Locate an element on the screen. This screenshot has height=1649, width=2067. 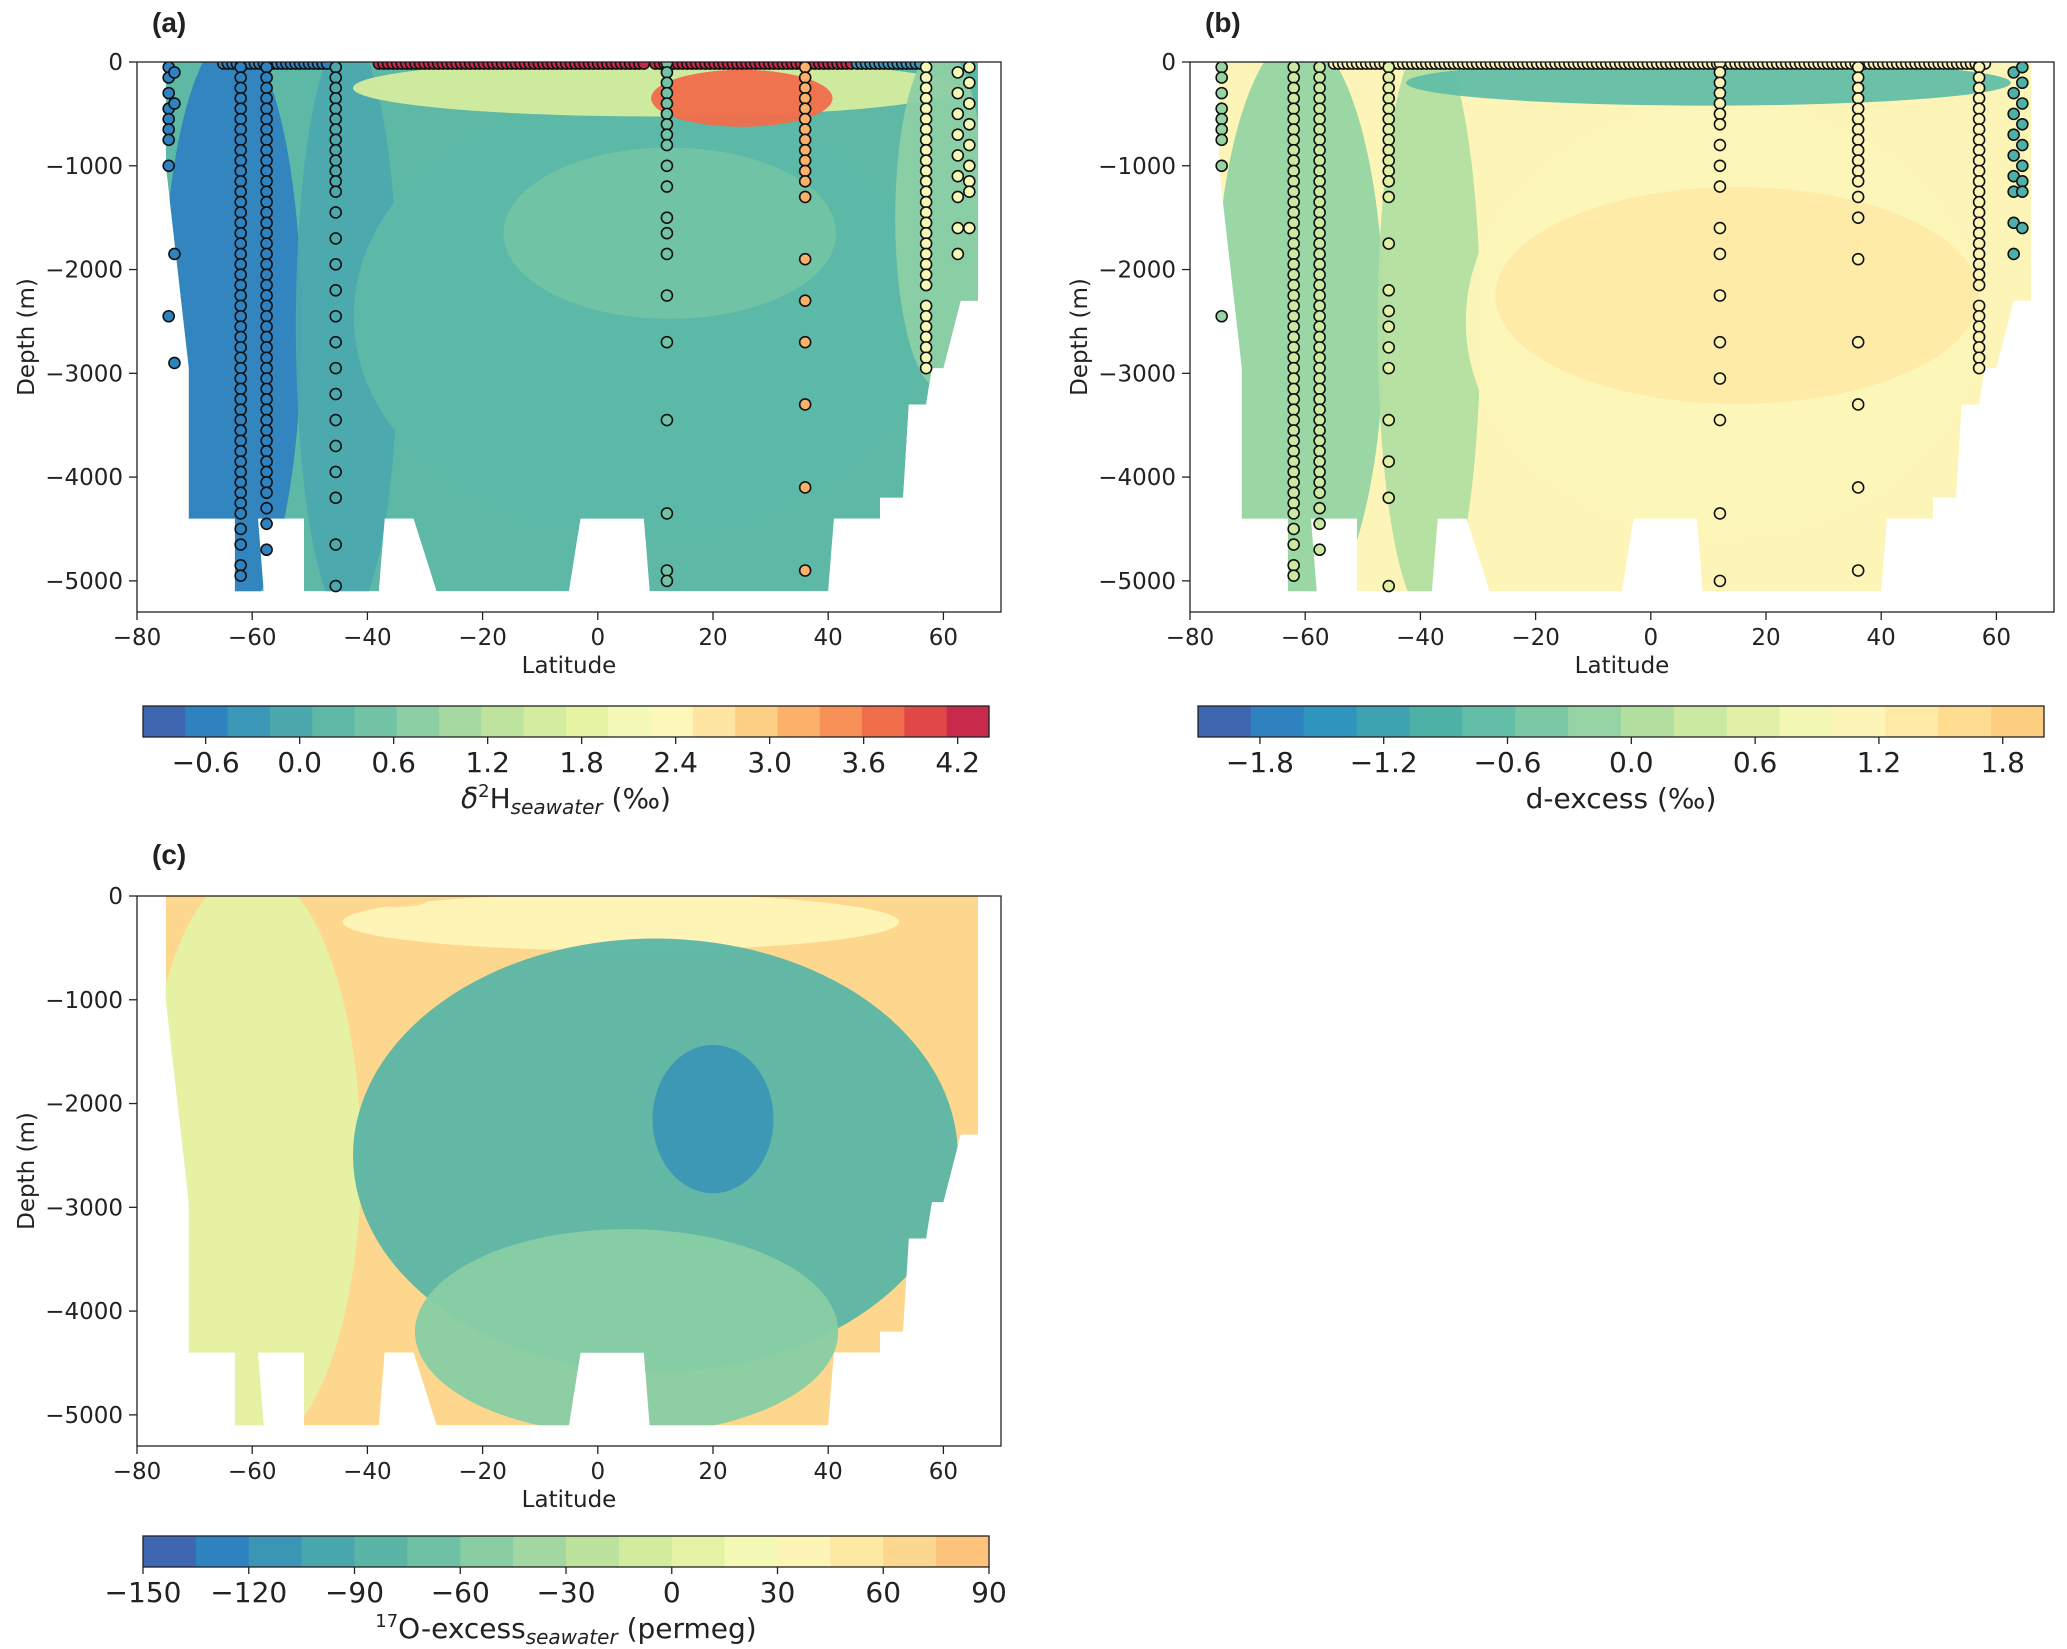
colorbar-tick-label: 0.0 is located at coordinates (299, 762).